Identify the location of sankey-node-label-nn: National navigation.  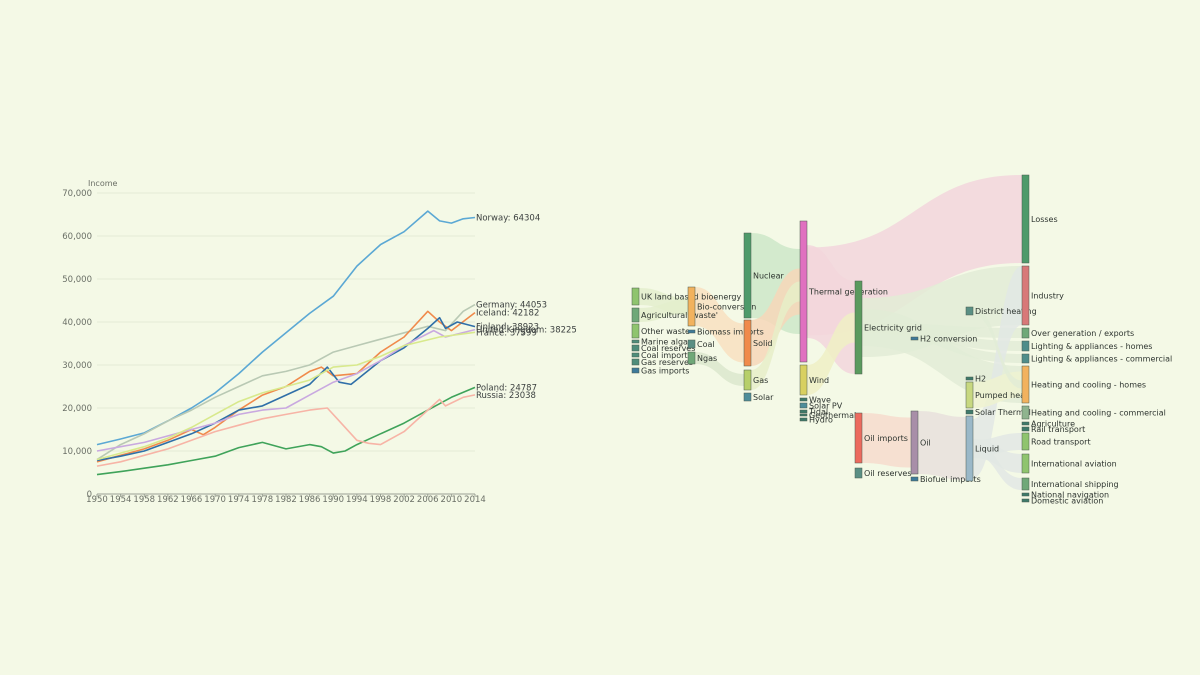
(1070, 495).